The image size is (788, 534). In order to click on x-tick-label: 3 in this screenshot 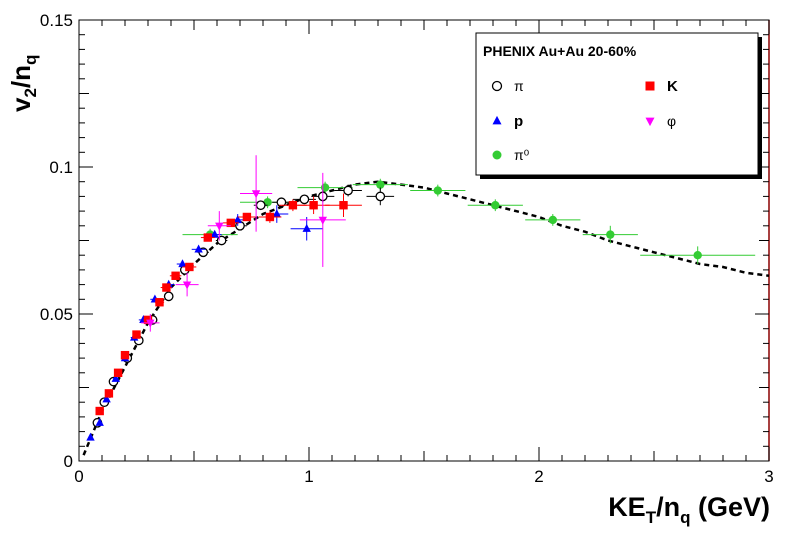, I will do `click(768, 476)`.